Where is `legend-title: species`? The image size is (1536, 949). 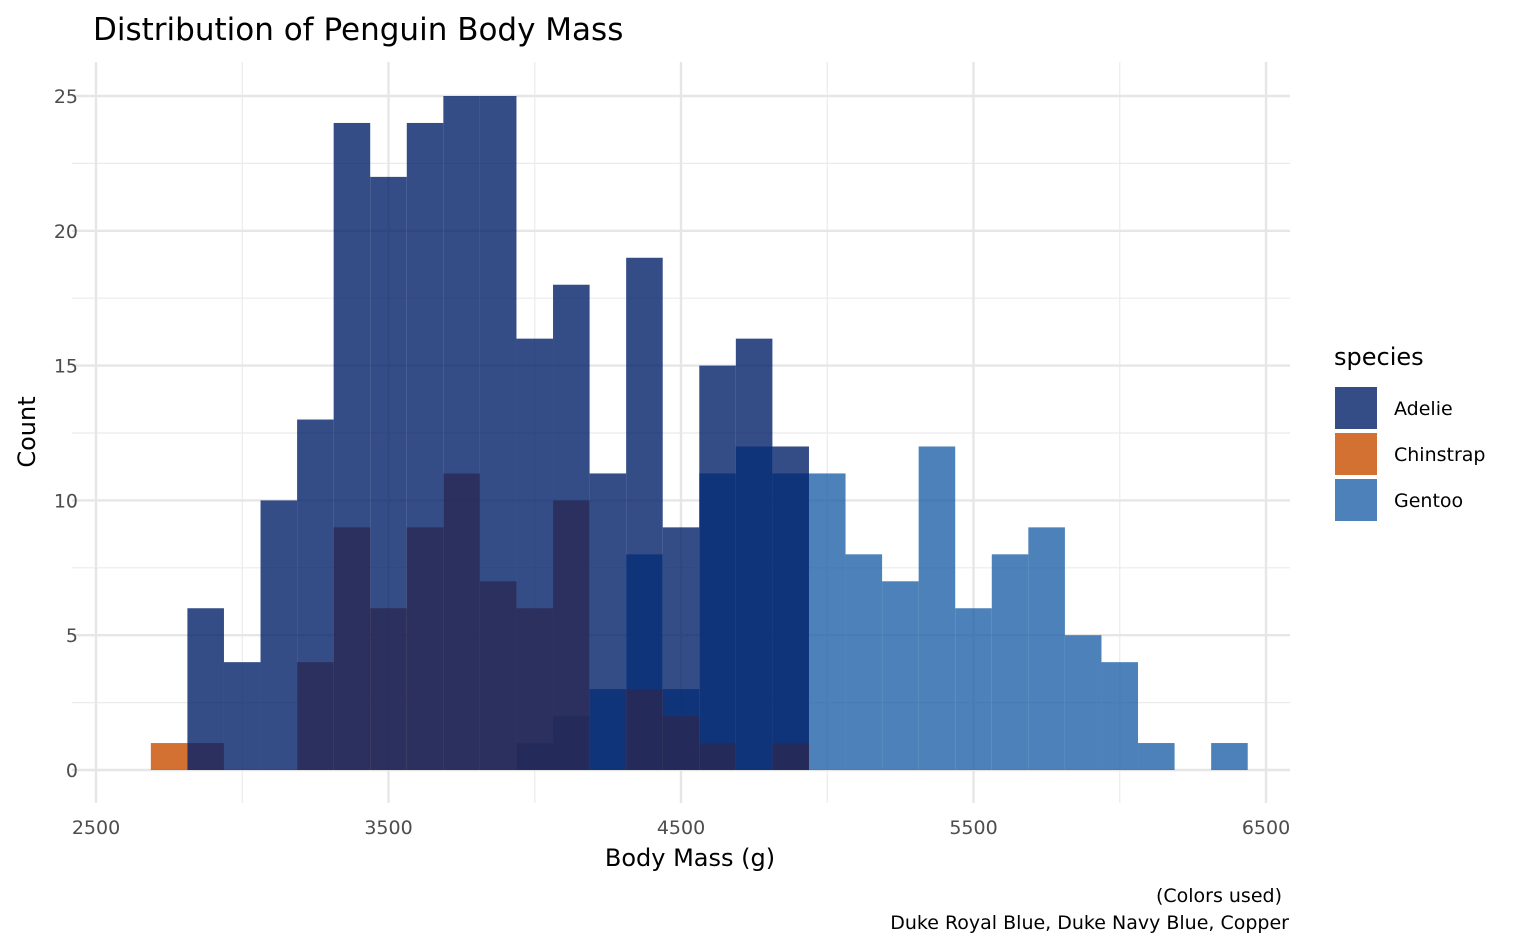
legend-title: species is located at coordinates (1379, 357).